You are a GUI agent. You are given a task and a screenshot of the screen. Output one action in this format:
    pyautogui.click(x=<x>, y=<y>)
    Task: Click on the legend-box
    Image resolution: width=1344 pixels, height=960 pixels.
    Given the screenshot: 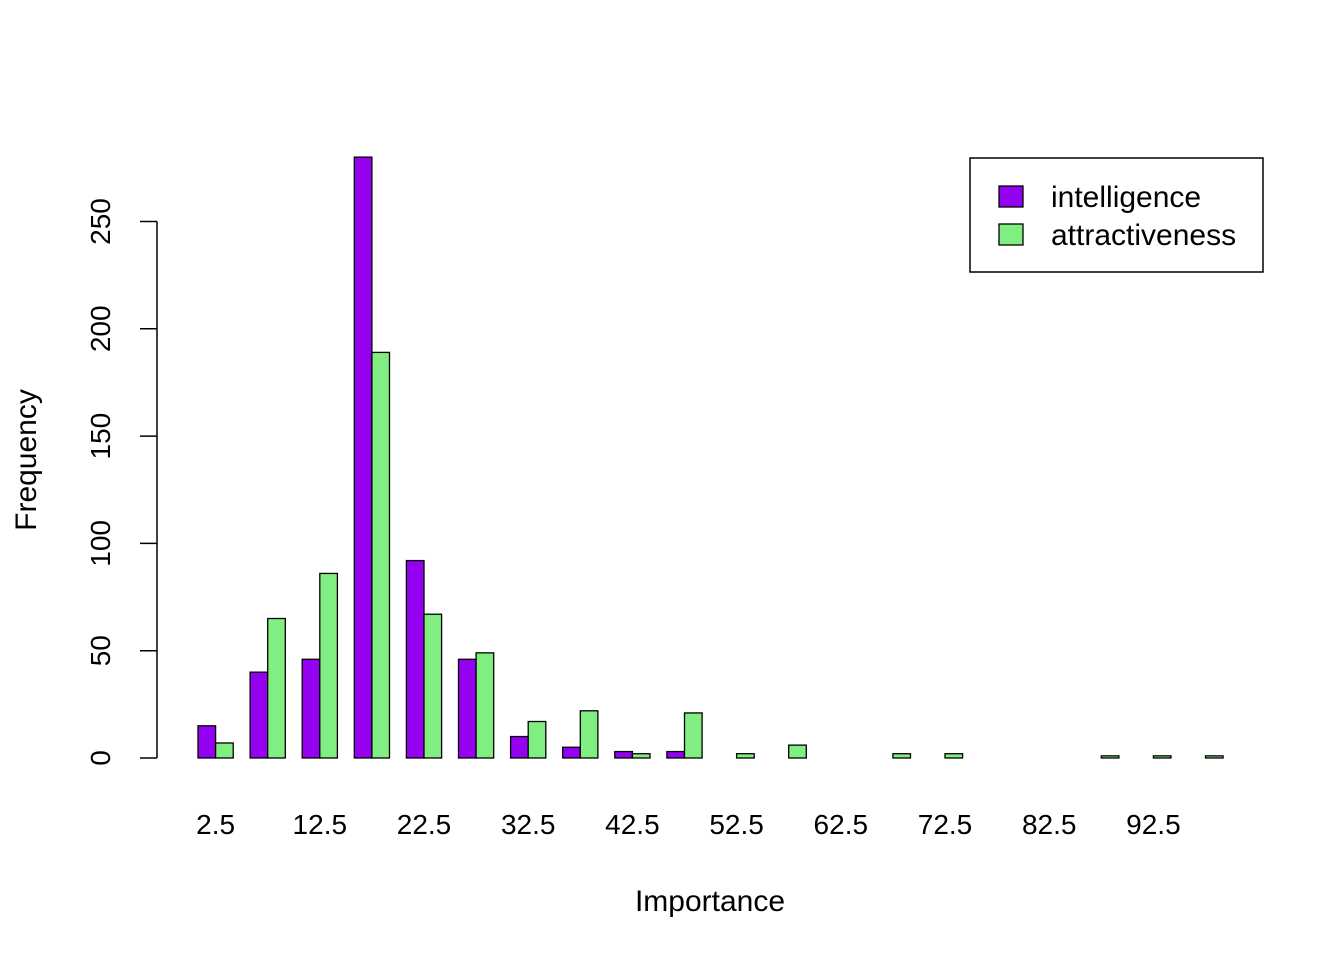 What is the action you would take?
    pyautogui.click(x=1116, y=215)
    